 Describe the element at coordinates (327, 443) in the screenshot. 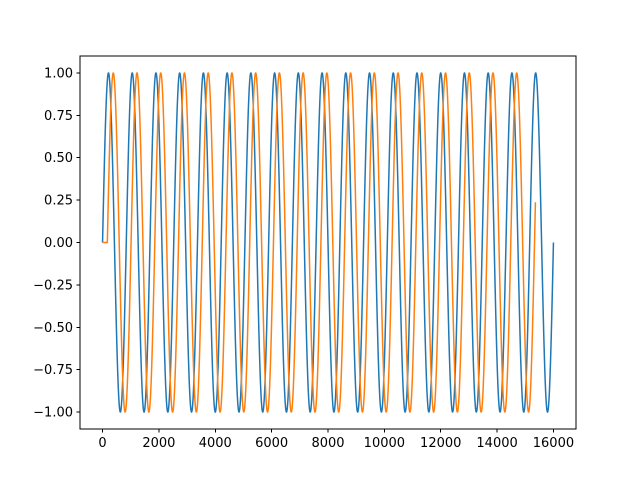

I see `x-axis-tick-label: 8000` at that location.